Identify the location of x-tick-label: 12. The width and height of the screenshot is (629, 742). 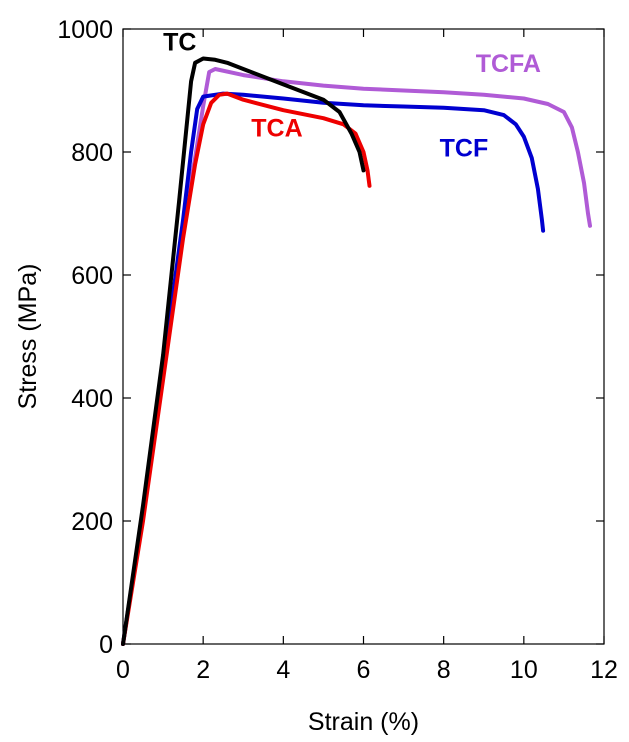
(604, 670).